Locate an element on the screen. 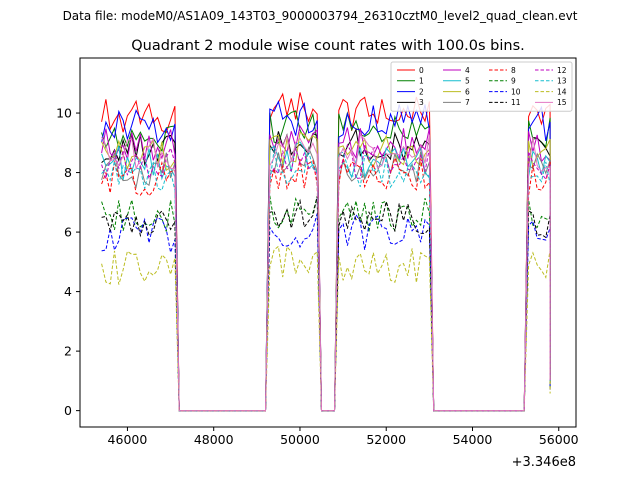 The image size is (640, 480). y-tick-label: 4 is located at coordinates (68, 291).